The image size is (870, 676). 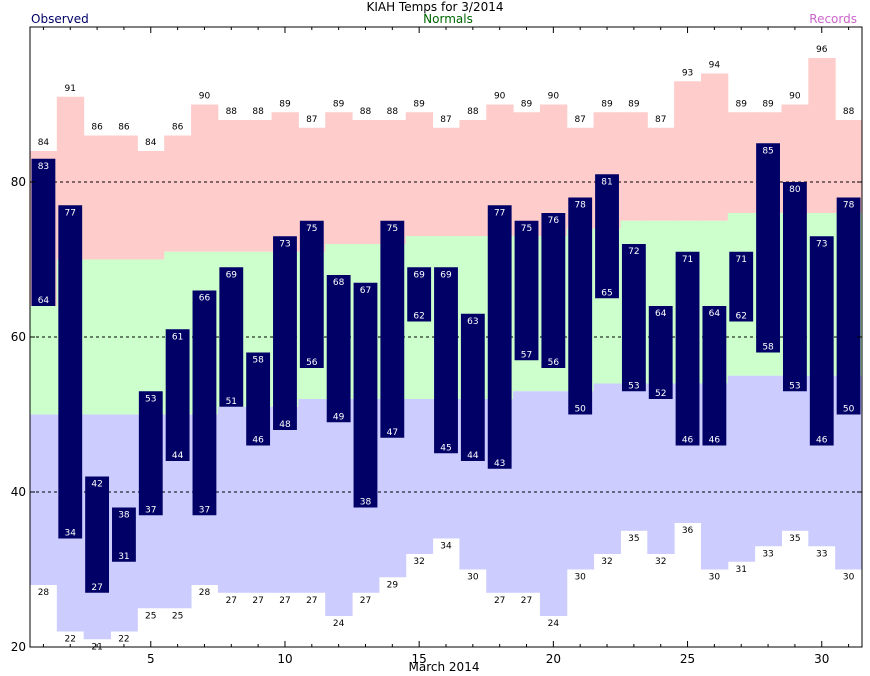 I want to click on observed-low-label: 45, so click(x=445, y=448).